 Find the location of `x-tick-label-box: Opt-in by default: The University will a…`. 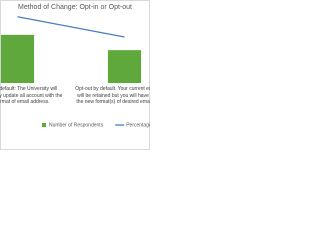

x-tick-label-box: Opt-in by default: The University will a… is located at coordinates (31, 95).